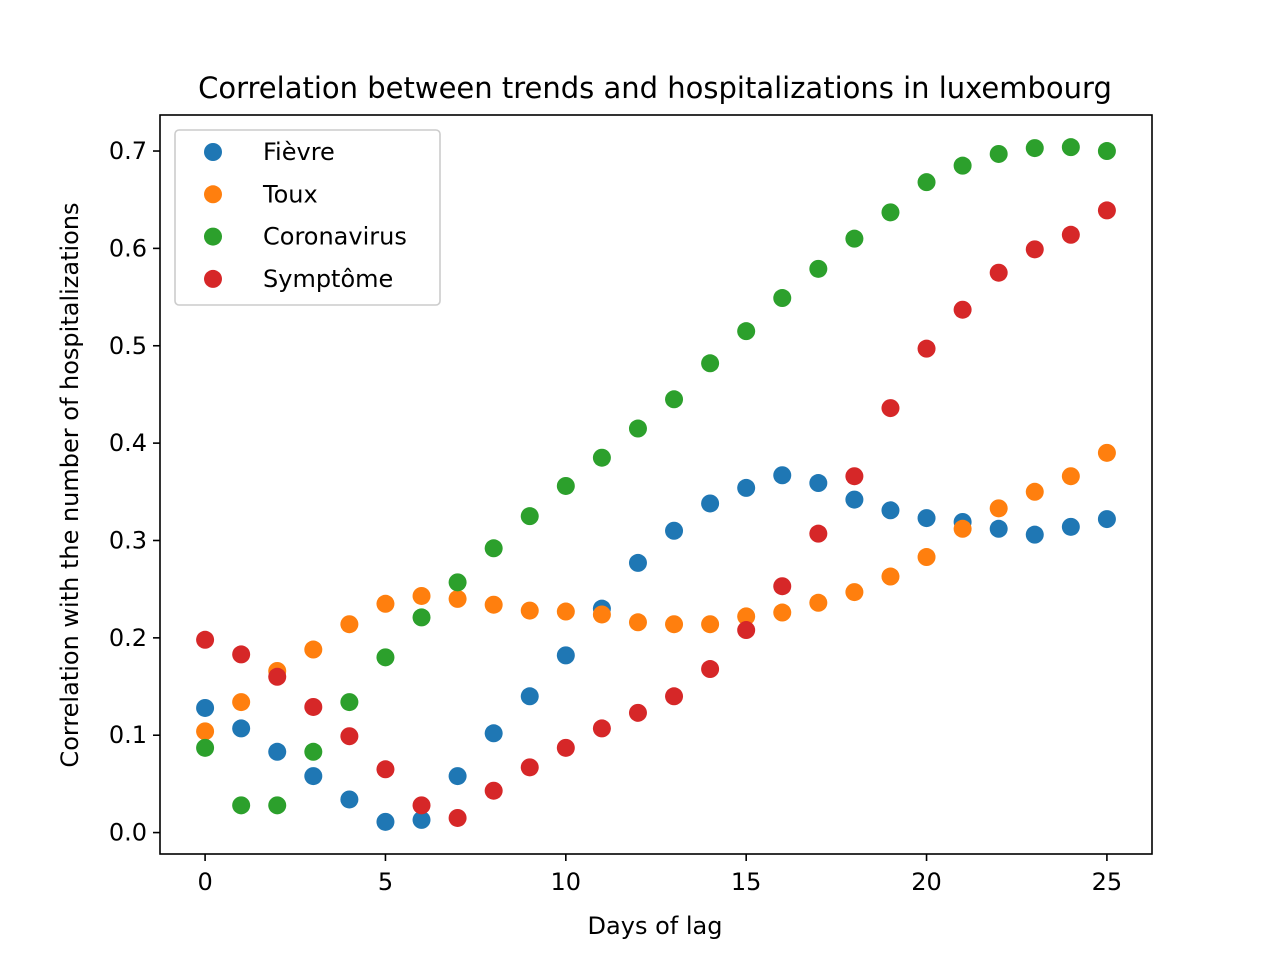  I want to click on legend-marker, so click(213, 278).